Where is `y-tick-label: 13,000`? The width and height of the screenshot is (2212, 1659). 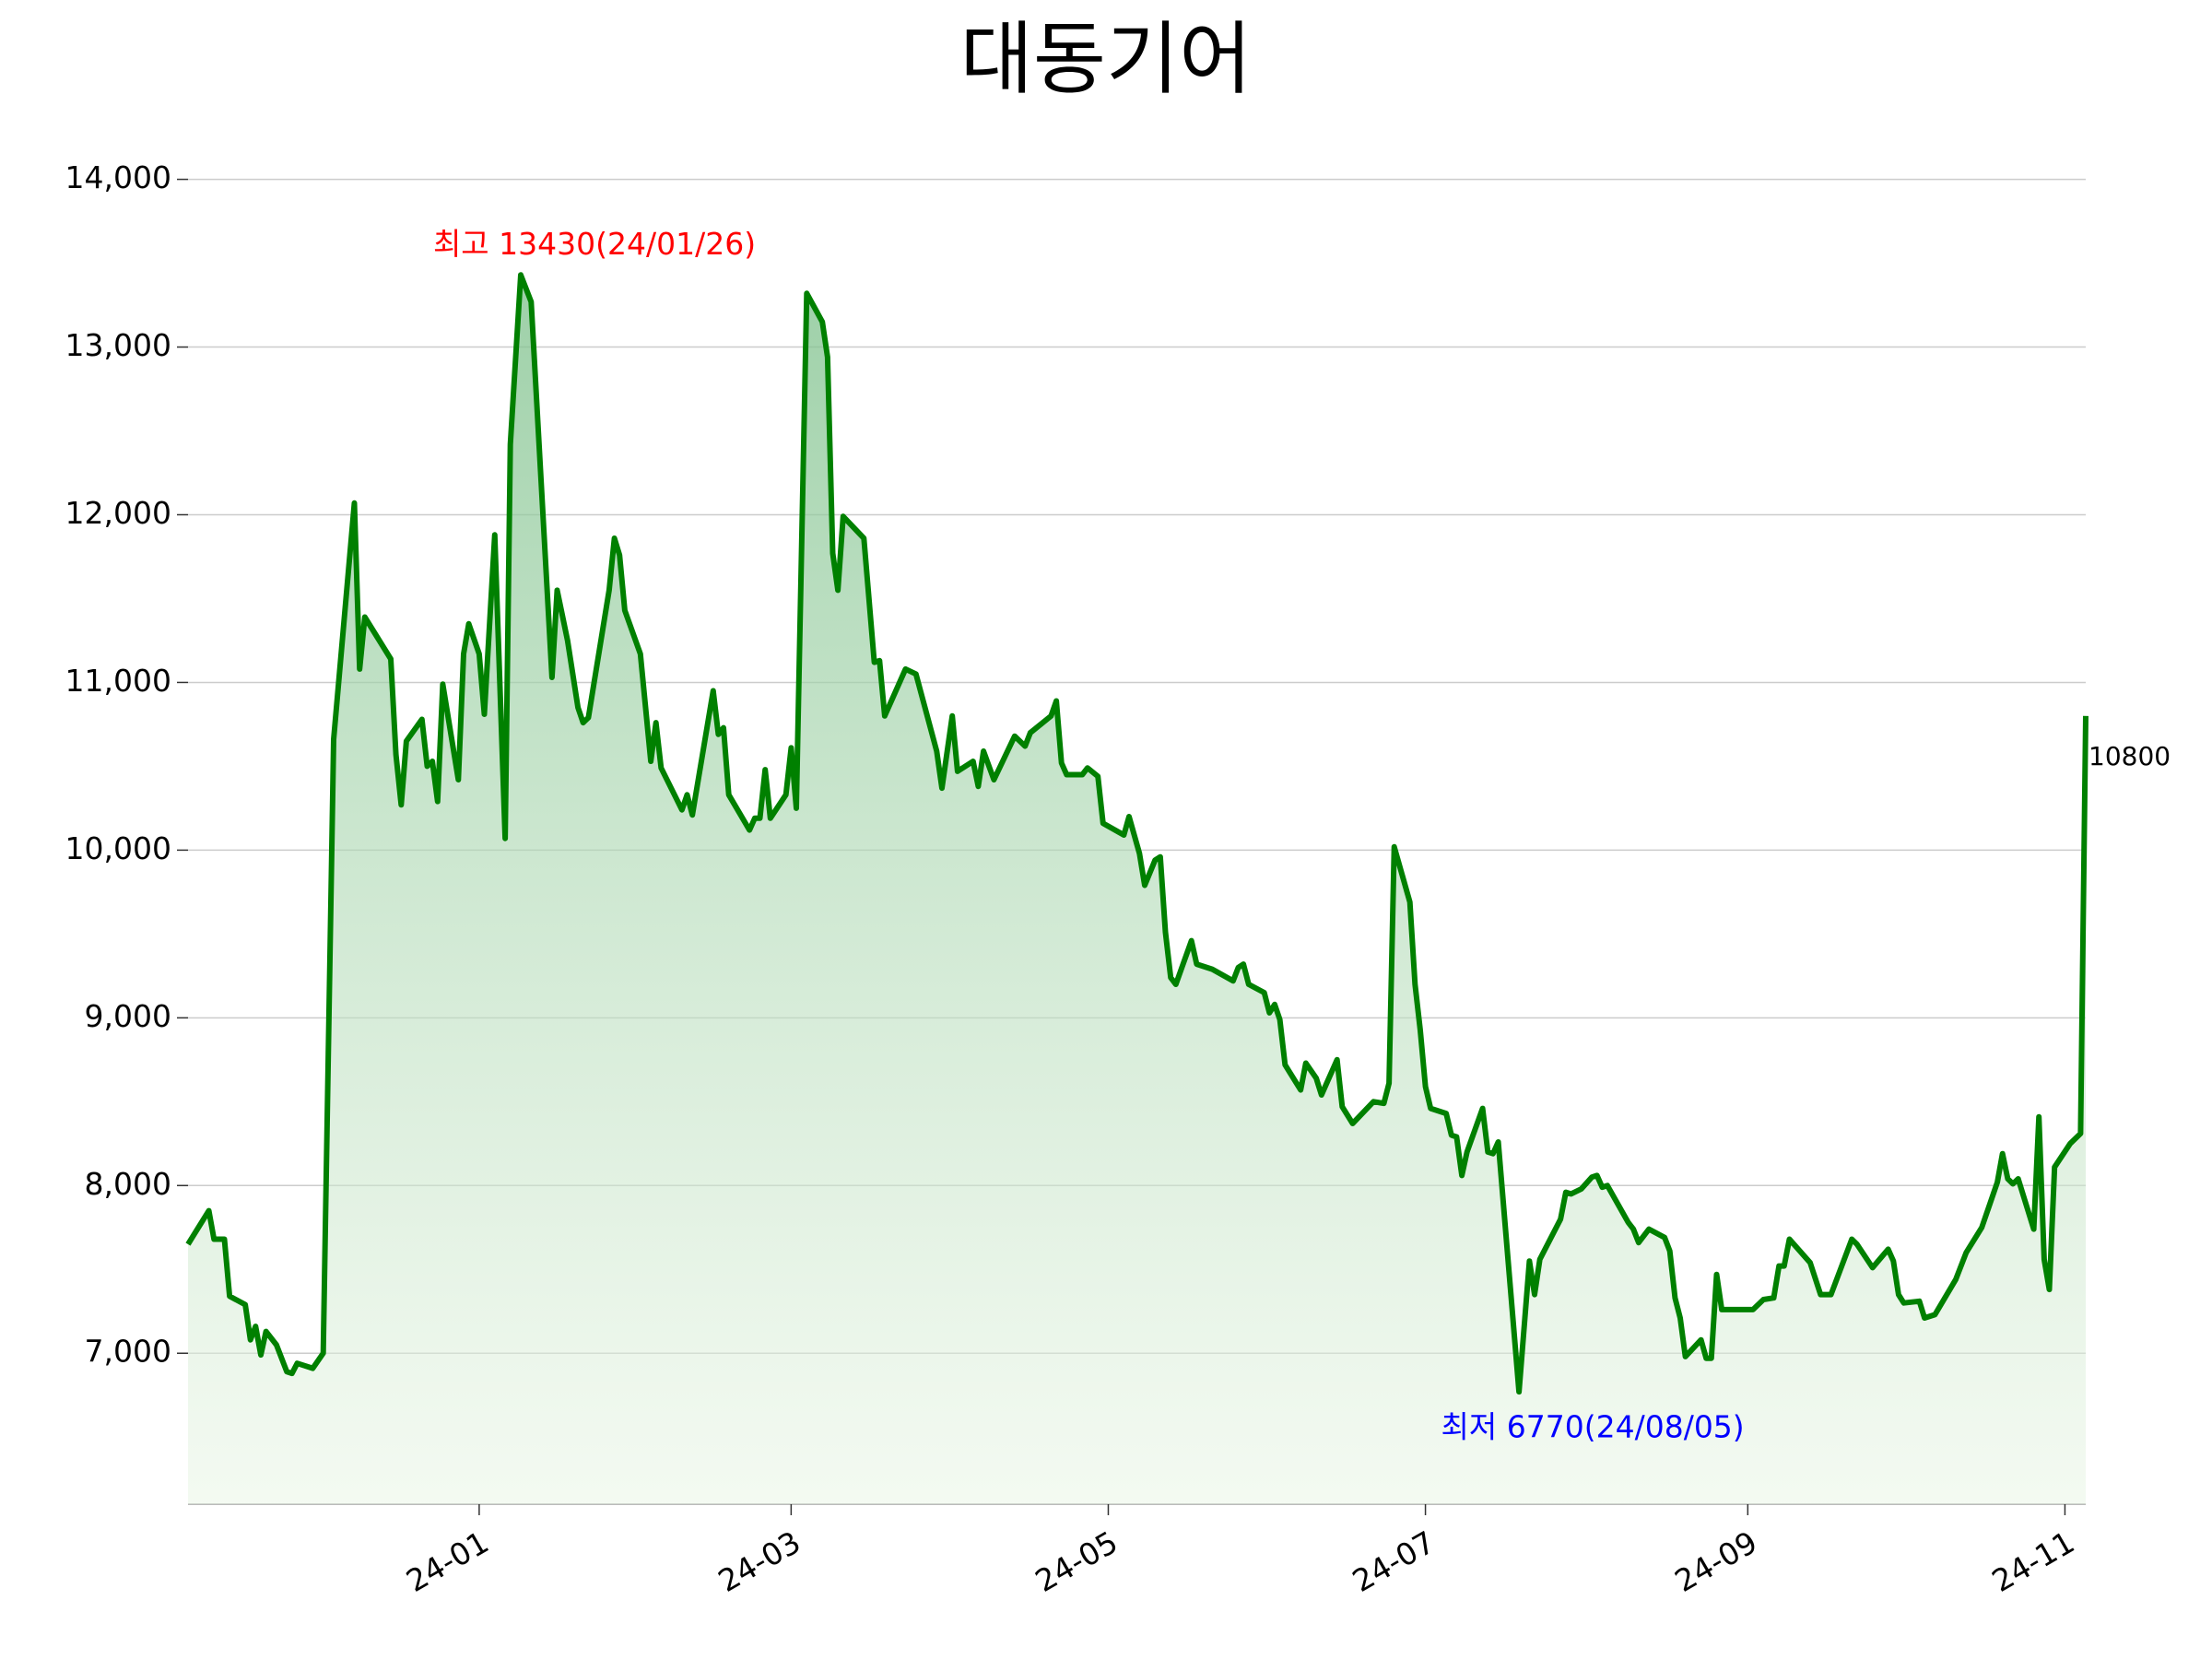 y-tick-label: 13,000 is located at coordinates (118, 345).